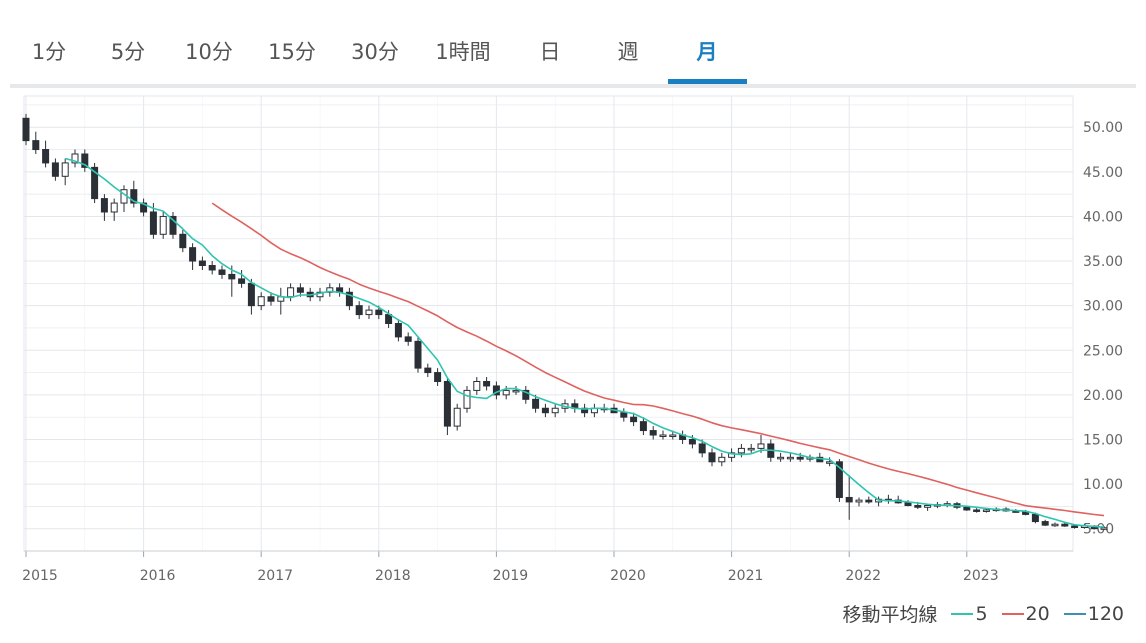 This screenshot has height=643, width=1146. I want to click on x-tick-label: 2019, so click(511, 576).